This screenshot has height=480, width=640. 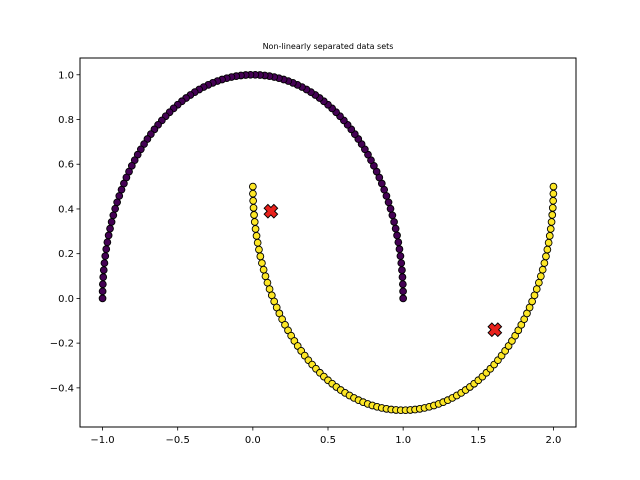 I want to click on y-tick-label: 1.0, so click(x=66, y=75).